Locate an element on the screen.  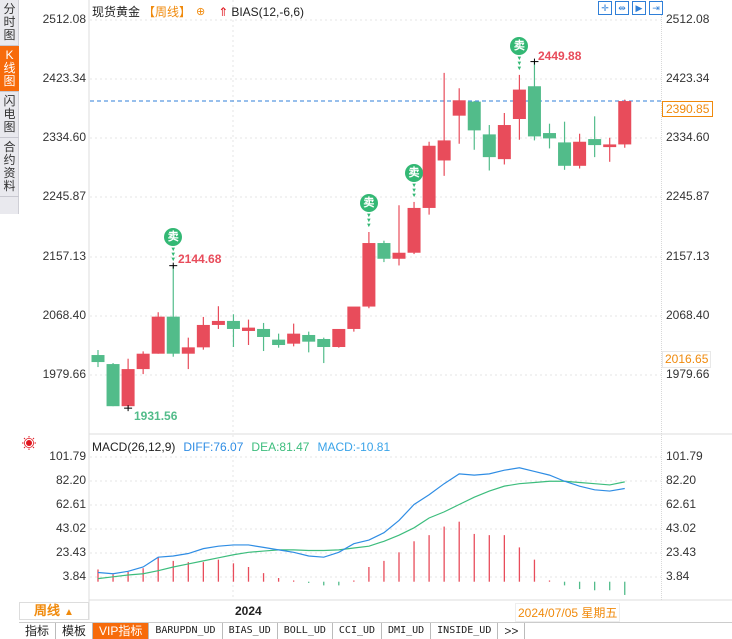
indicator-tab-barupdnud: BARUPDN_UD is located at coordinates (186, 631).